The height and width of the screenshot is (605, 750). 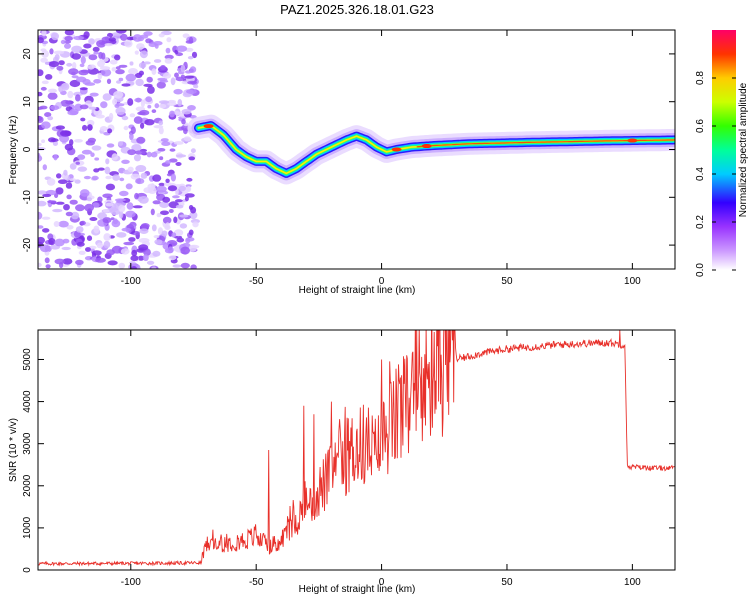 I want to click on y-tick-label: 1000, so click(x=27, y=527).